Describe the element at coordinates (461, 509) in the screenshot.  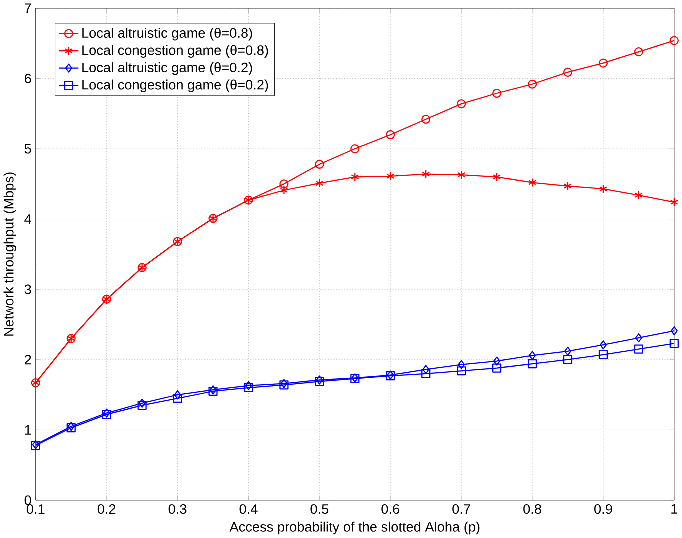
I see `x-tick-label: 0.7` at that location.